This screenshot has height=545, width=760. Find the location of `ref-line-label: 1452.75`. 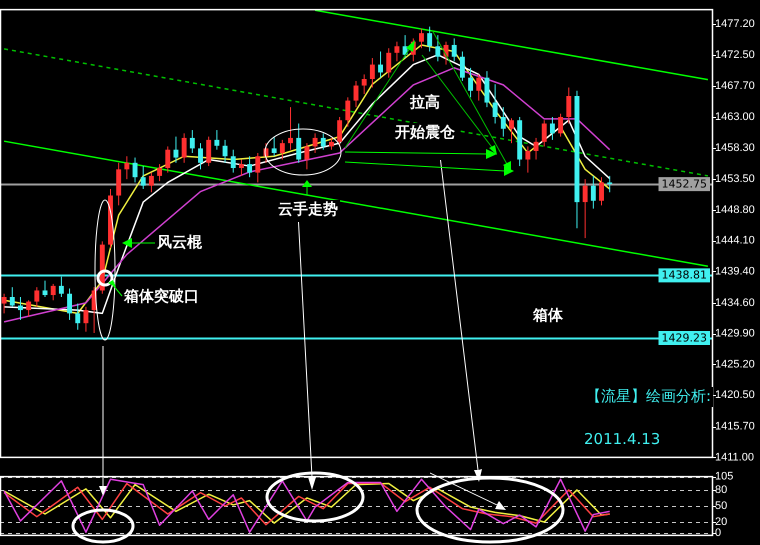

ref-line-label: 1452.75 is located at coordinates (684, 183).